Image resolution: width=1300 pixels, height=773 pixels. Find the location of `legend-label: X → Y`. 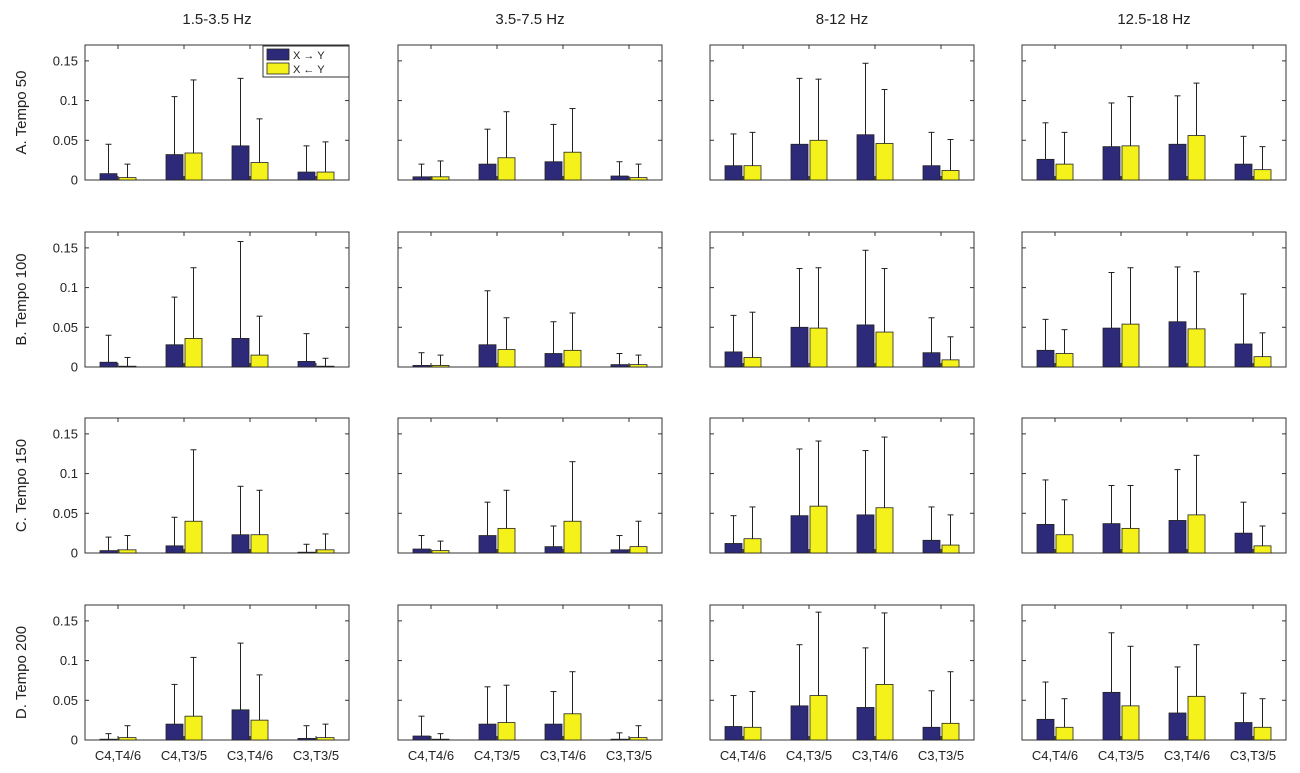

legend-label: X → Y is located at coordinates (309, 56).